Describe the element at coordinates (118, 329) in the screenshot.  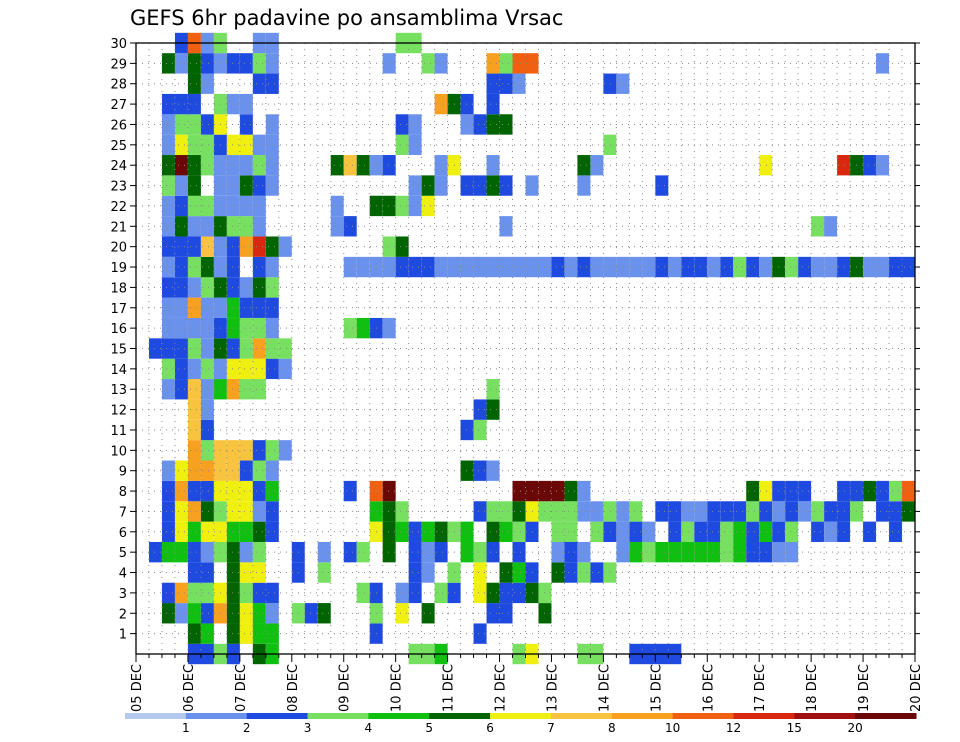
I see `y-tick-label: 16` at that location.